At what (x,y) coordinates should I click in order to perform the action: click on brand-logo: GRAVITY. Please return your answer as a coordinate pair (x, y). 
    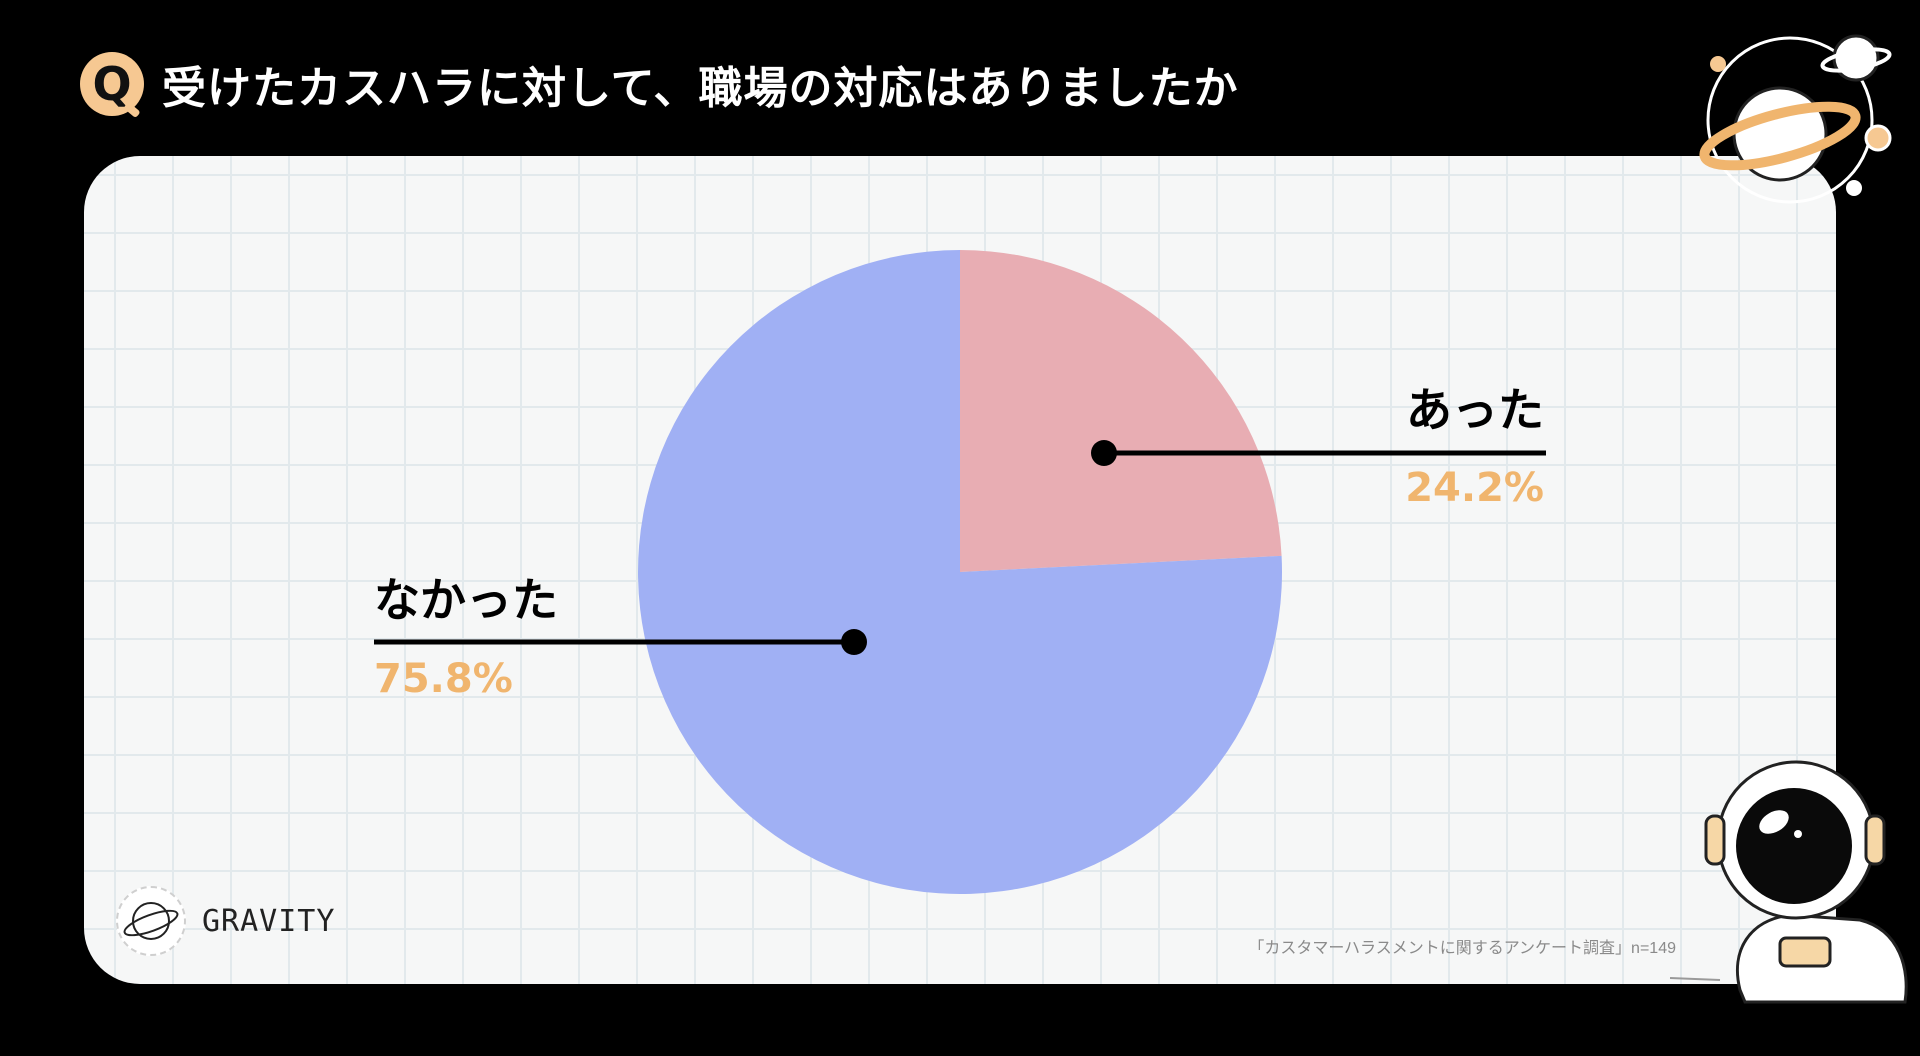
    Looking at the image, I should click on (225, 921).